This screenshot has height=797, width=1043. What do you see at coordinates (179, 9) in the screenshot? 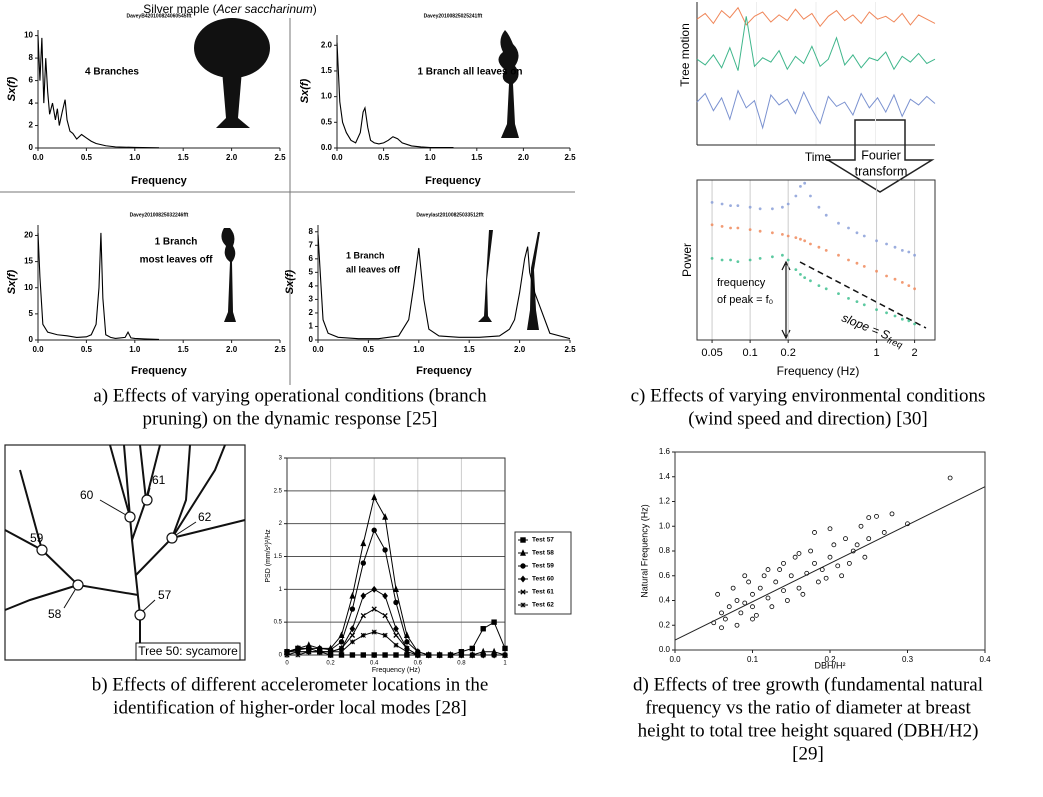
I see `title-part: Silver maple (` at bounding box center [179, 9].